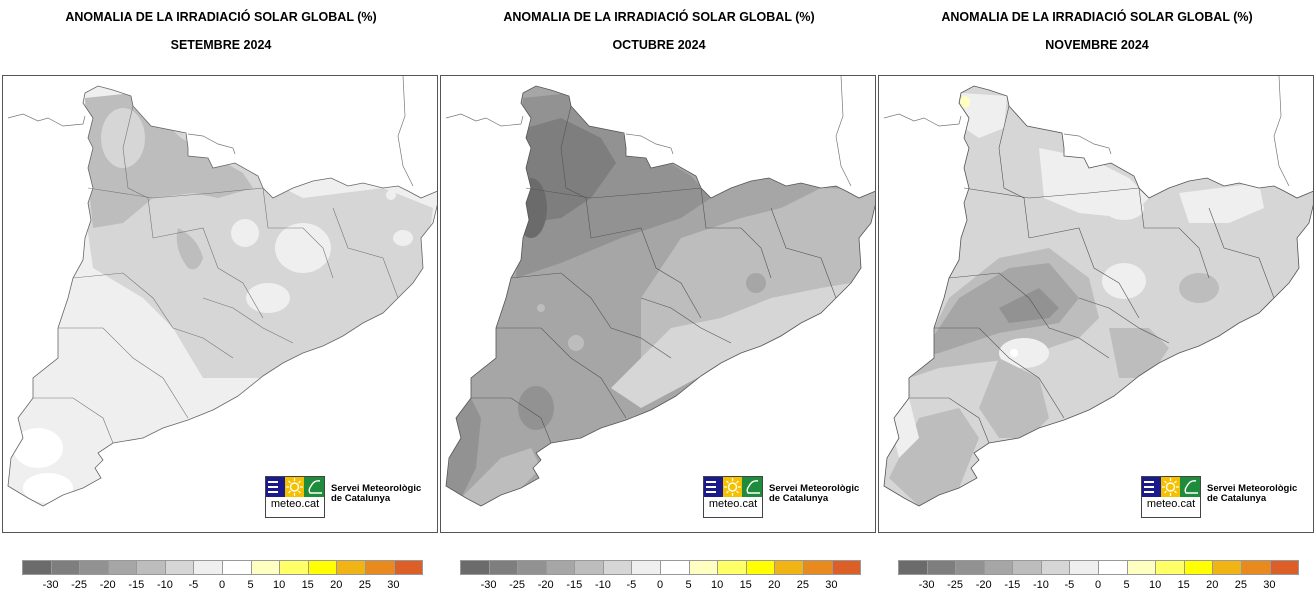 Image resolution: width=1316 pixels, height=593 pixels. I want to click on tick-label: 15, so click(1183, 585).